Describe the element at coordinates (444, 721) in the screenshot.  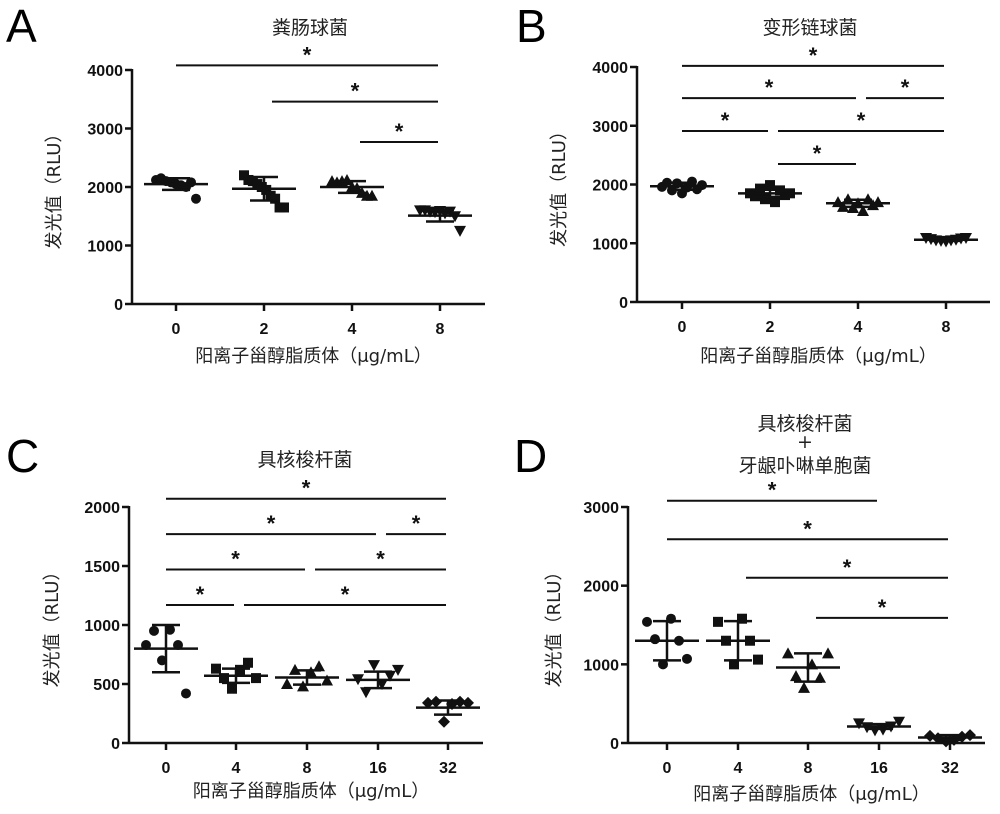
I see `data-point-diamond` at that location.